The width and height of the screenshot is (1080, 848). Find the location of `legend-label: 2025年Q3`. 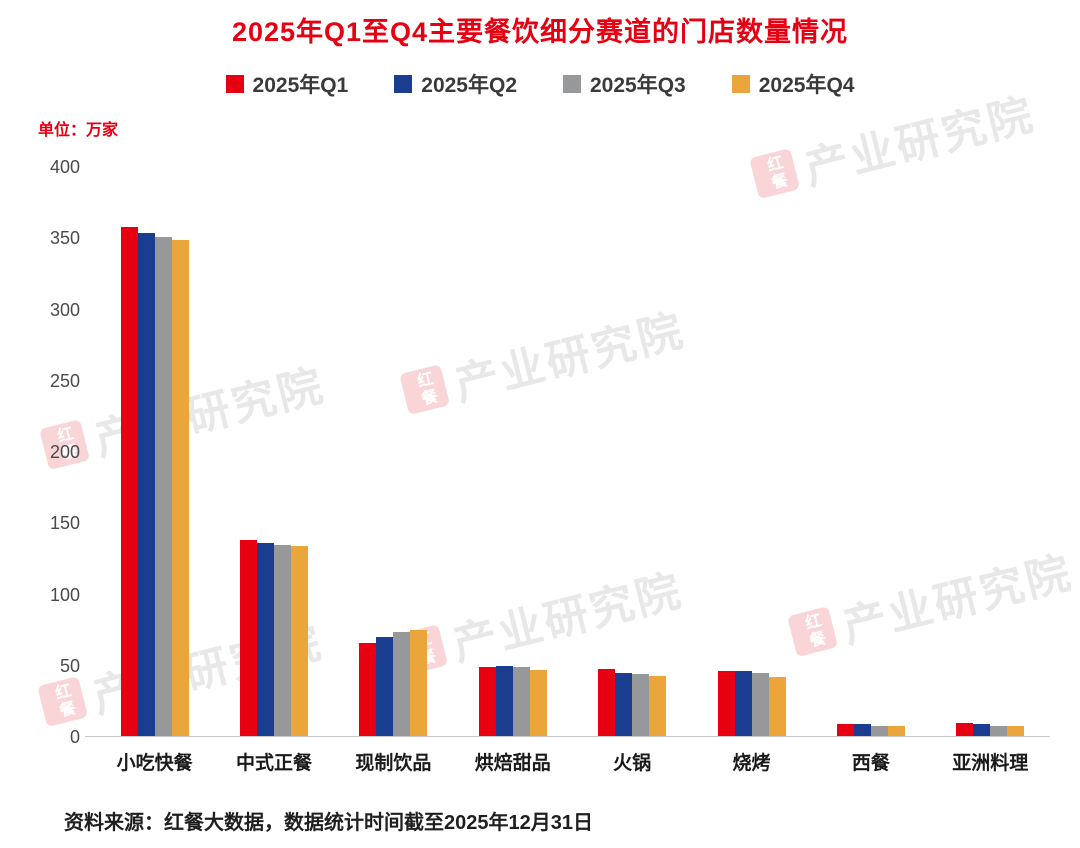

legend-label: 2025年Q3 is located at coordinates (638, 85).